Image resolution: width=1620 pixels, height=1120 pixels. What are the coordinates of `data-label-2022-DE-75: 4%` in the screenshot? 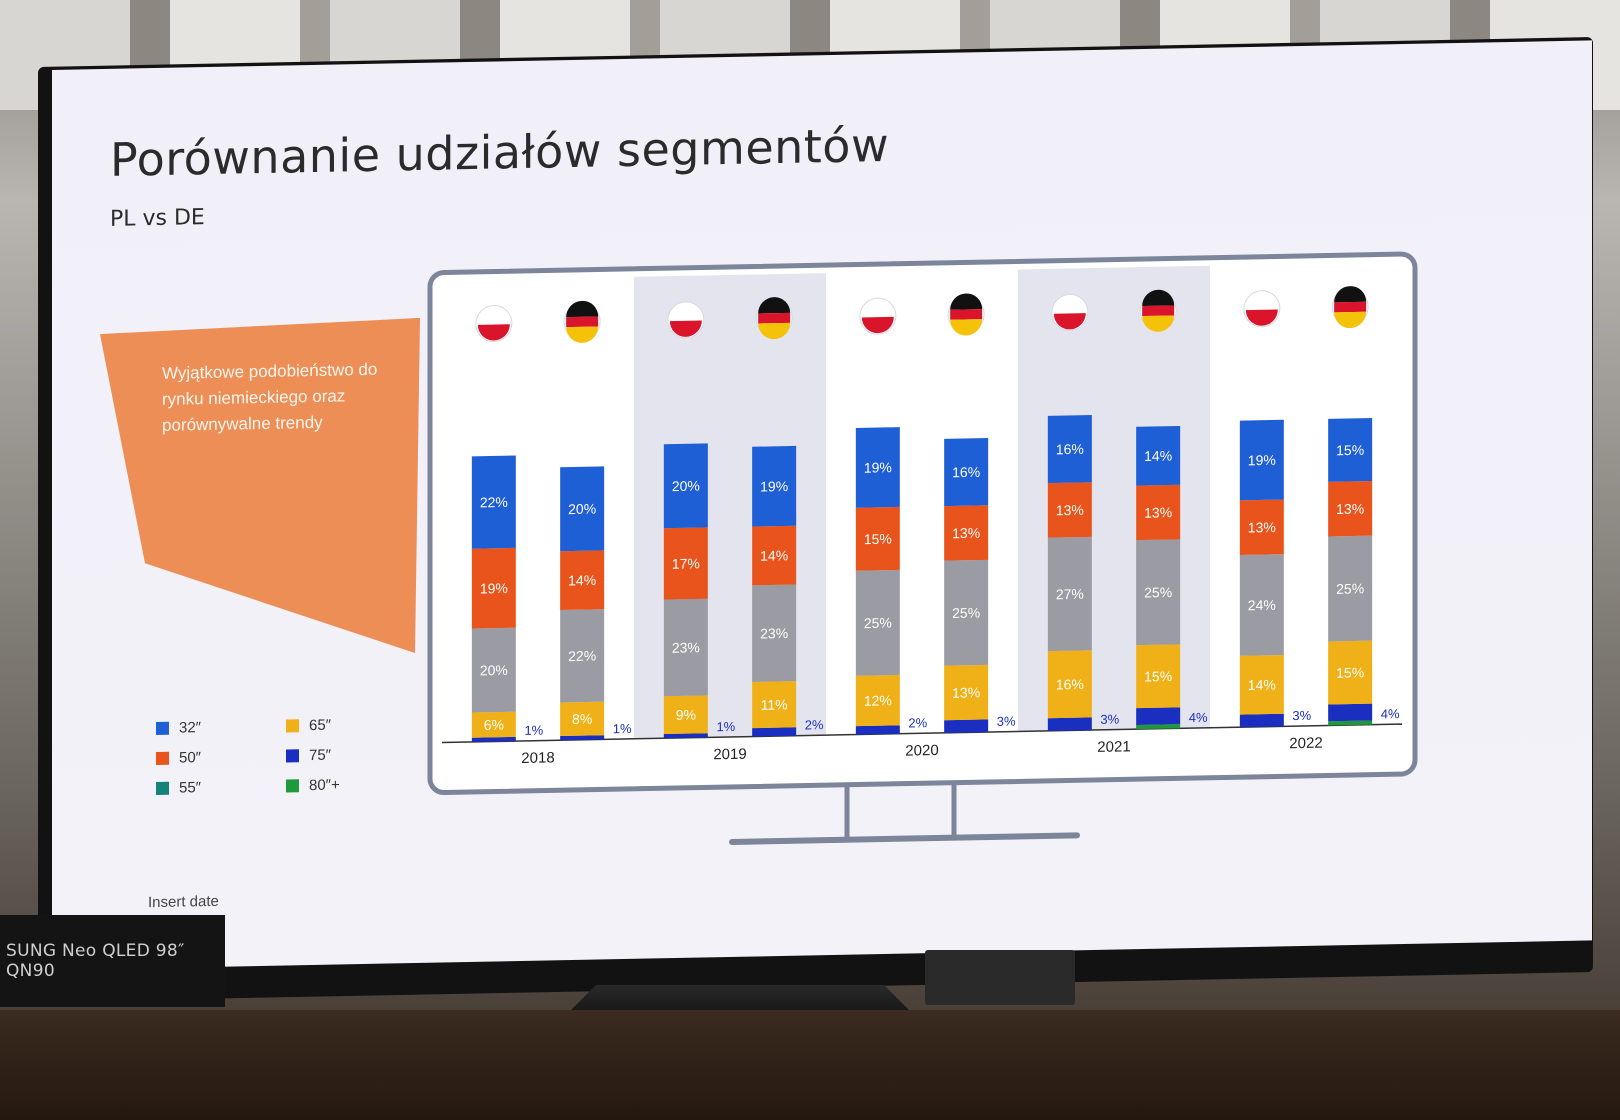 It's located at (1390, 713).